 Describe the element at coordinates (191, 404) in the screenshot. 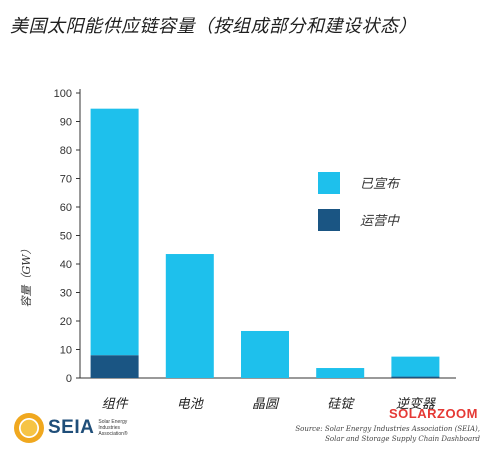

I see `x-tick-label: 电池` at that location.